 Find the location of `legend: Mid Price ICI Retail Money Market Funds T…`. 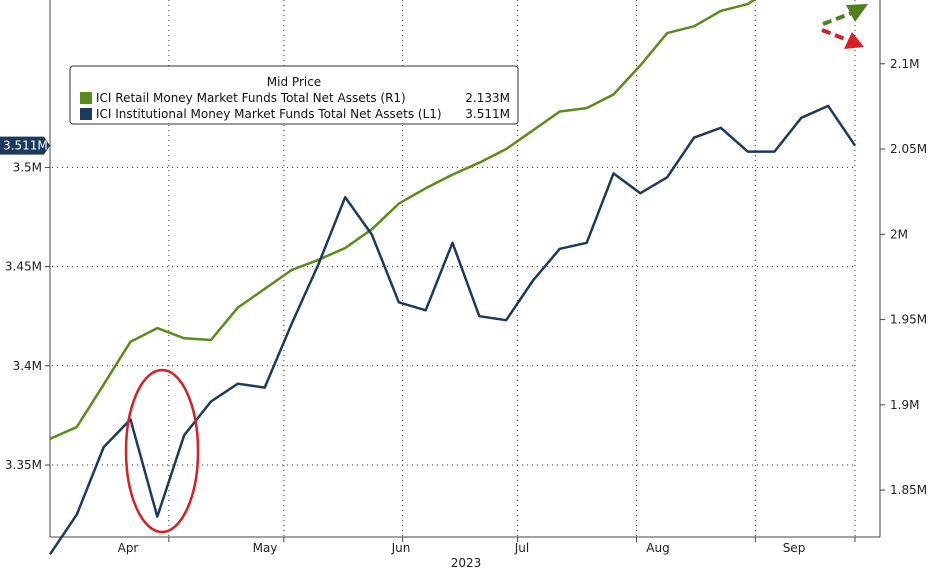

legend: Mid Price ICI Retail Money Market Funds T… is located at coordinates (294, 95).